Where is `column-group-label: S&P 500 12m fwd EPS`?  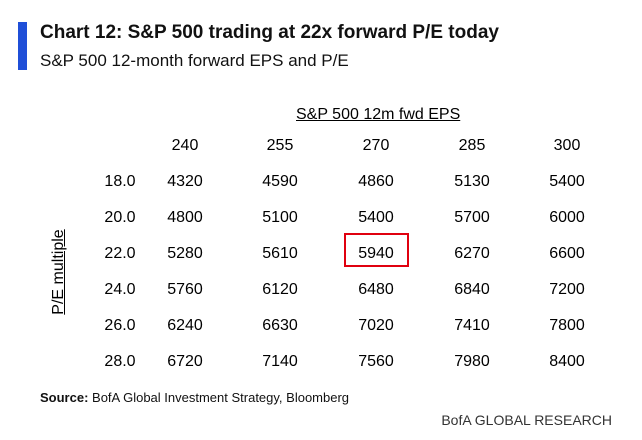 column-group-label: S&P 500 12m fwd EPS is located at coordinates (378, 114).